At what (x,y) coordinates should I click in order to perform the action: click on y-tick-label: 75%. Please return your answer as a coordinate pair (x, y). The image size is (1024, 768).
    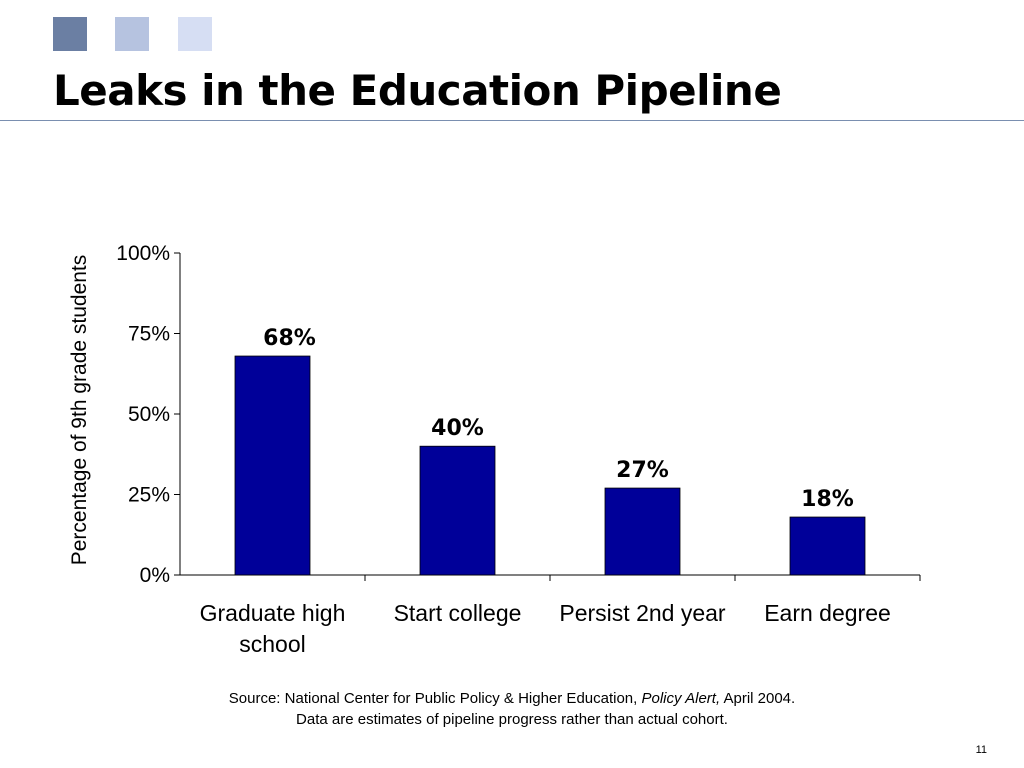
    Looking at the image, I should click on (149, 334).